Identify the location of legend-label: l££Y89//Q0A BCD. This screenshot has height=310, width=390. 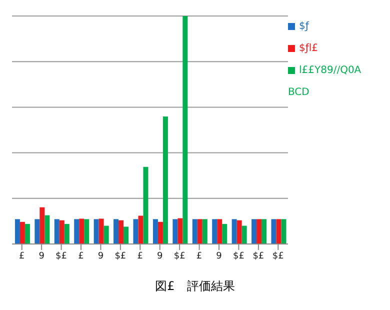
(325, 81).